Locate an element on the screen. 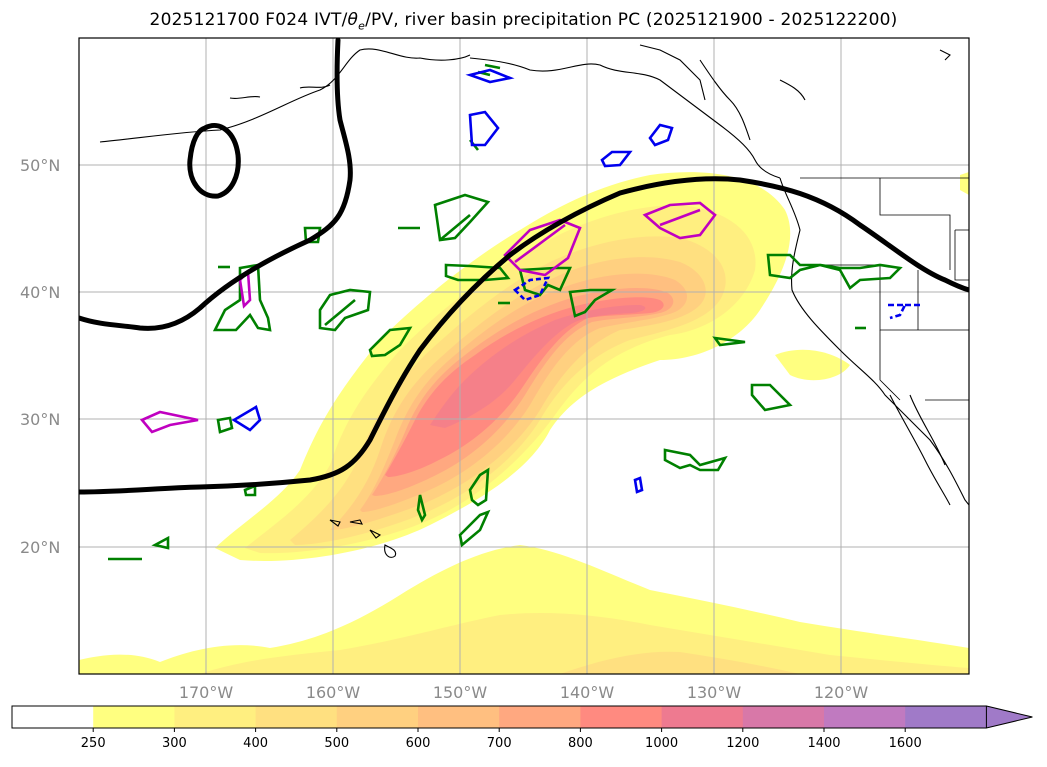  ivt-patch-california is located at coordinates (812, 365).